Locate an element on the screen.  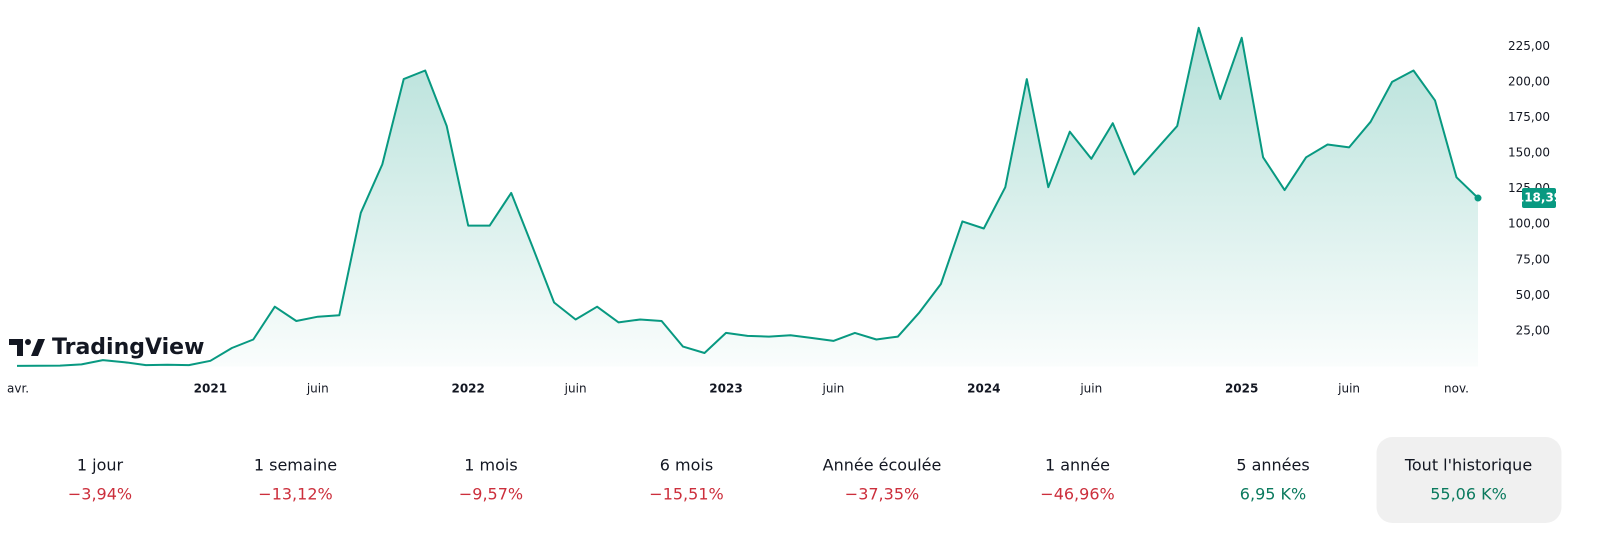
price-label: 118,39 is located at coordinates (1539, 198).